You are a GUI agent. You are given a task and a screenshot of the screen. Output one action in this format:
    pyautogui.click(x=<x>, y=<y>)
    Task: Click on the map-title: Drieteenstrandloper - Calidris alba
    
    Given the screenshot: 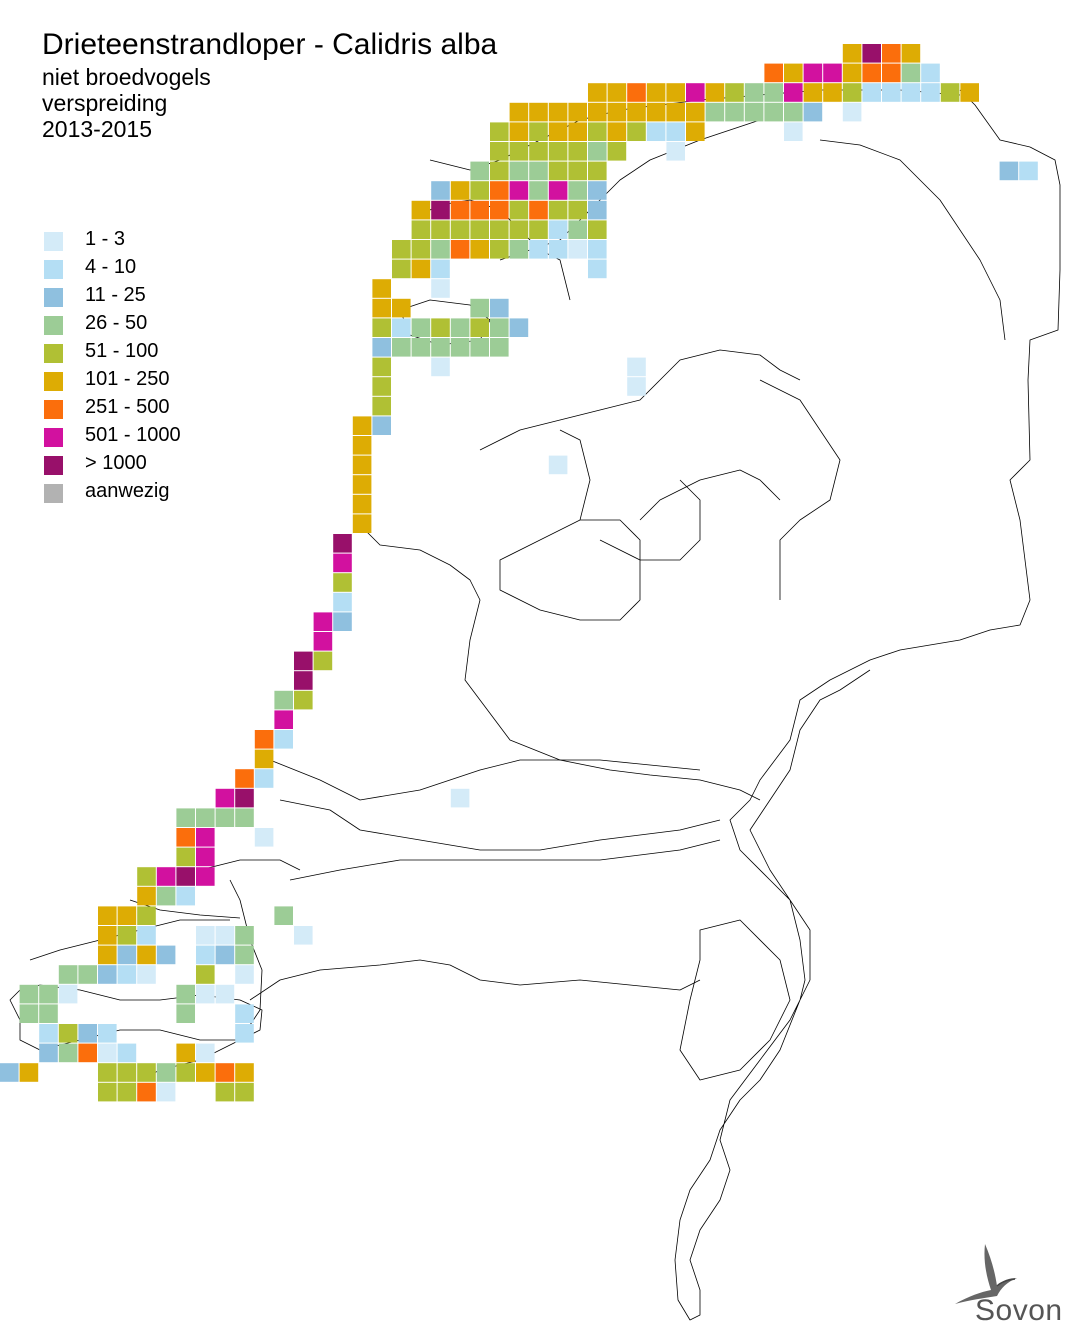 What is the action you would take?
    pyautogui.click(x=270, y=44)
    